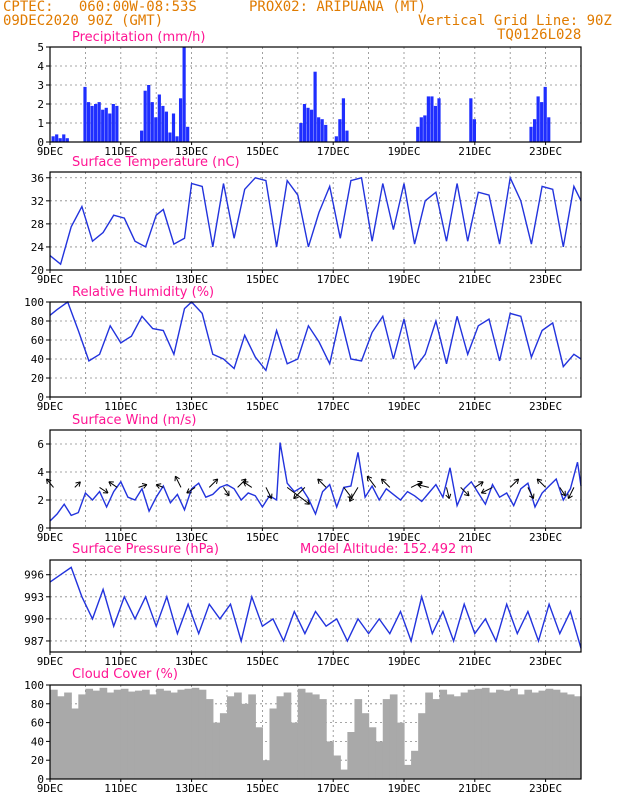 This screenshot has height=800, width=618. Describe the element at coordinates (515, 21) in the screenshot. I see `header-vertical-grid-note: Vertical Grid Line: 90Z` at that location.